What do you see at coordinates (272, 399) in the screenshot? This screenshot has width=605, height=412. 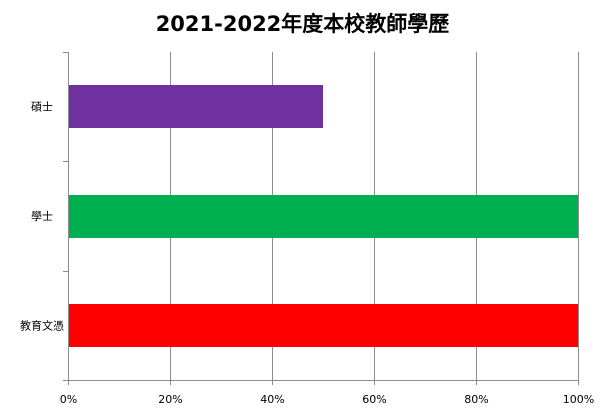 I see `x-tick-label: 40%` at bounding box center [272, 399].